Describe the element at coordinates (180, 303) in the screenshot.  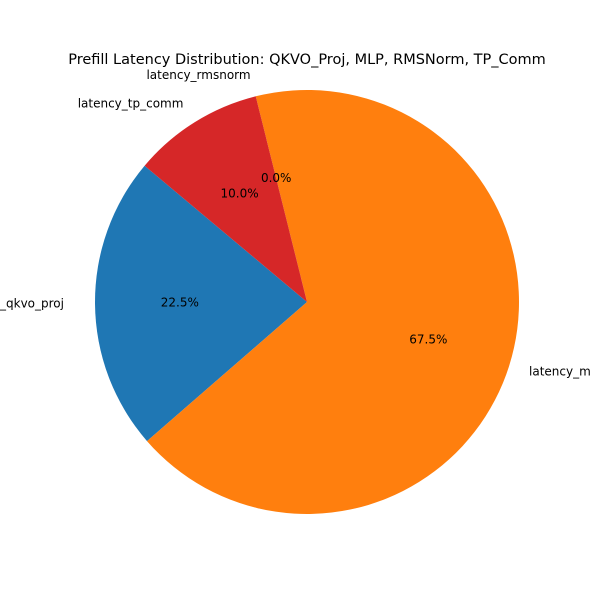
I see `pct-label-latency-qkvo-proj: 22.5%` at that location.